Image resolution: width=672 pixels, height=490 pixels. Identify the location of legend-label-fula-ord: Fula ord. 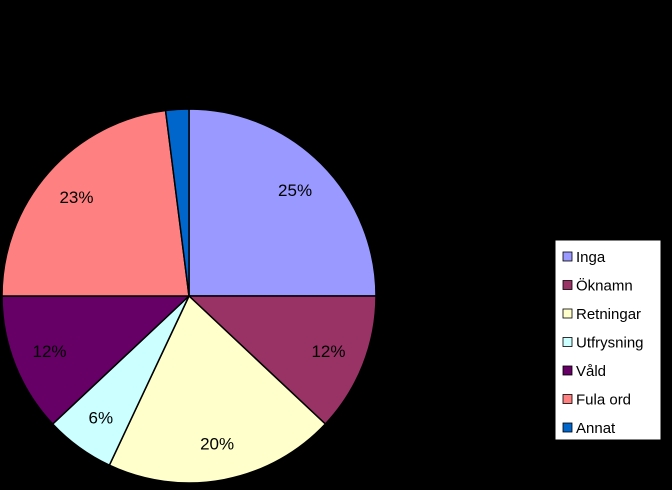
(603, 400).